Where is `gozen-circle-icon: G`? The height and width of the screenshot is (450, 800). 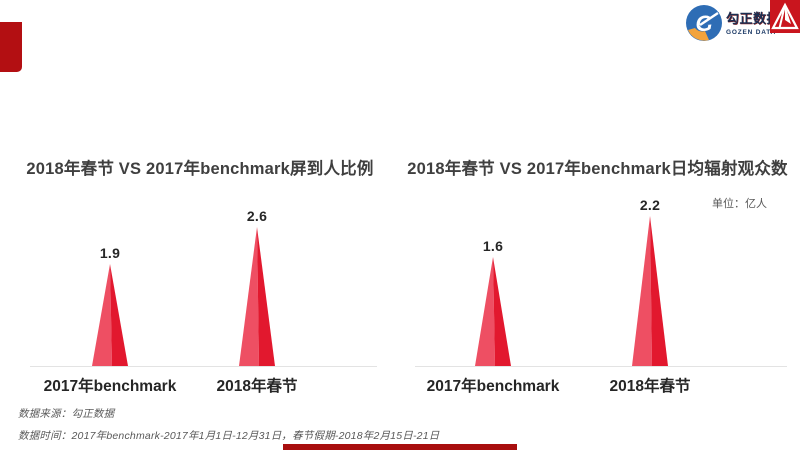
gozen-circle-icon: G is located at coordinates (704, 23).